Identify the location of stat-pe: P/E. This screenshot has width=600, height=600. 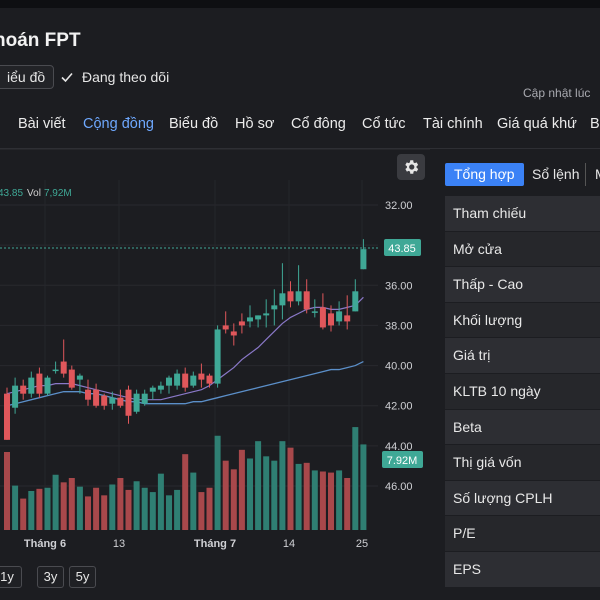
(522, 534).